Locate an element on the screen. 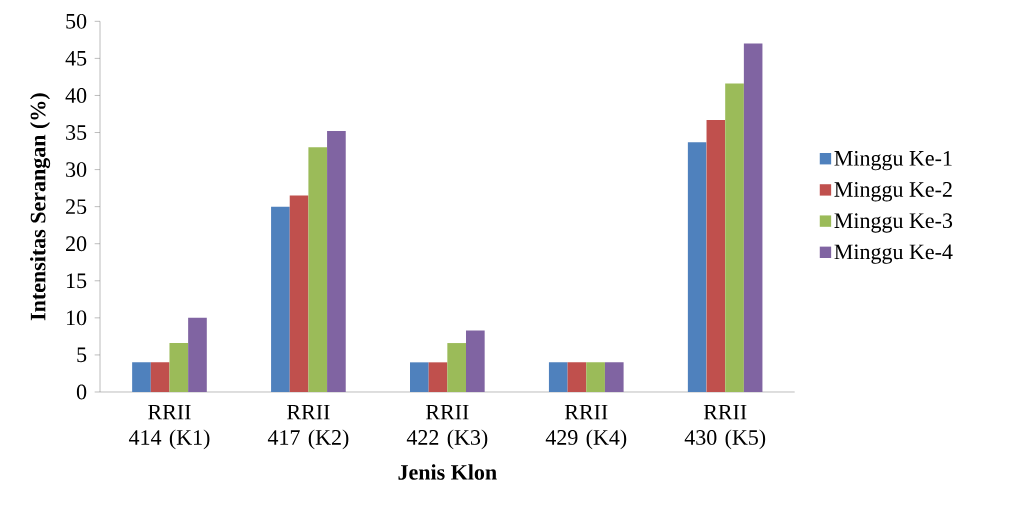 This screenshot has width=1015, height=516. x-tick-label: RRII 430 (K5) is located at coordinates (725, 427).